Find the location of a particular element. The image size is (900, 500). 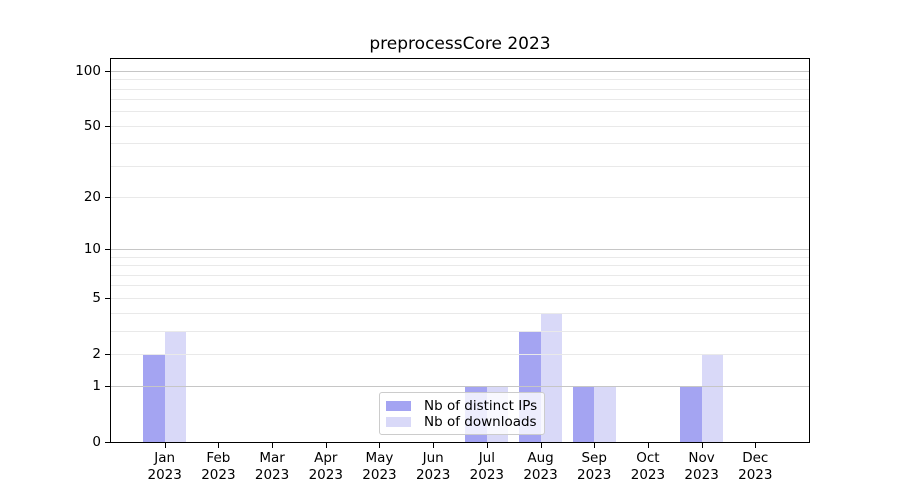

bar-nb-of-distinct-ips-sep is located at coordinates (583, 414).